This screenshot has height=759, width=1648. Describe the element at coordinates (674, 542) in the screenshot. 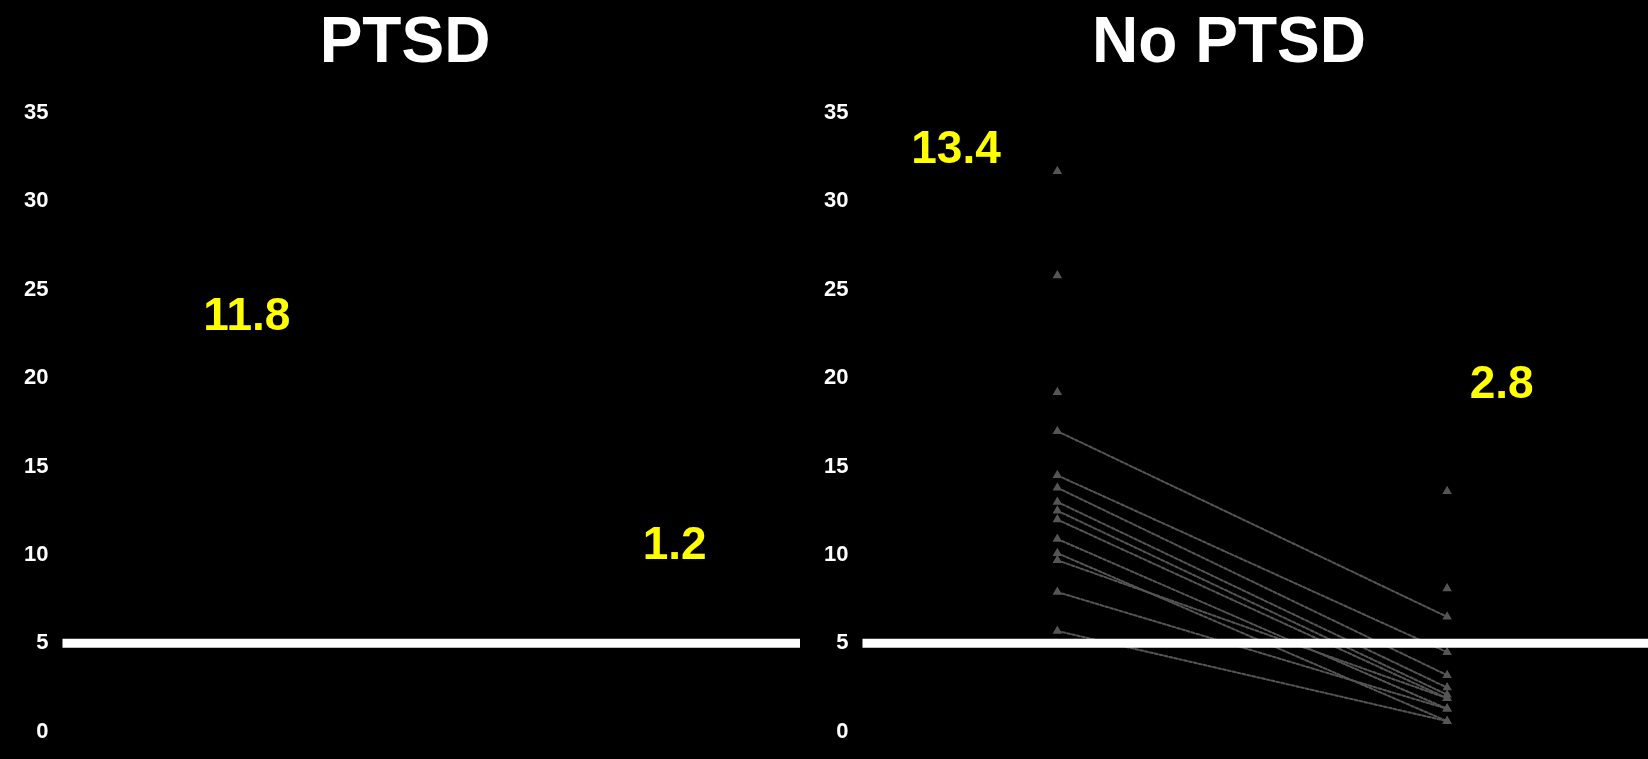

I see `annotation: 1.2` at that location.